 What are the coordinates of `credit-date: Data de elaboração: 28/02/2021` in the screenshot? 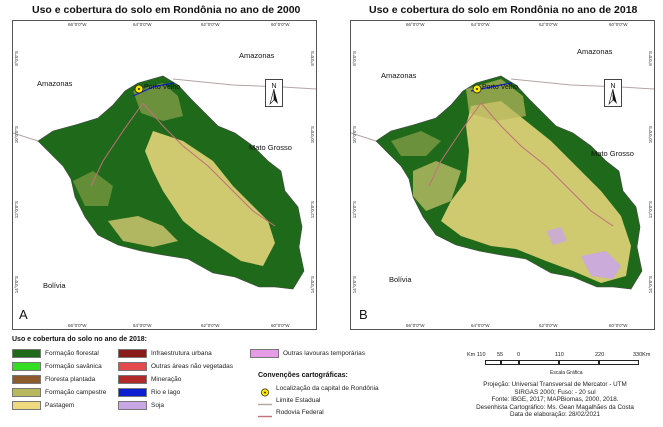 It's located at (555, 415).